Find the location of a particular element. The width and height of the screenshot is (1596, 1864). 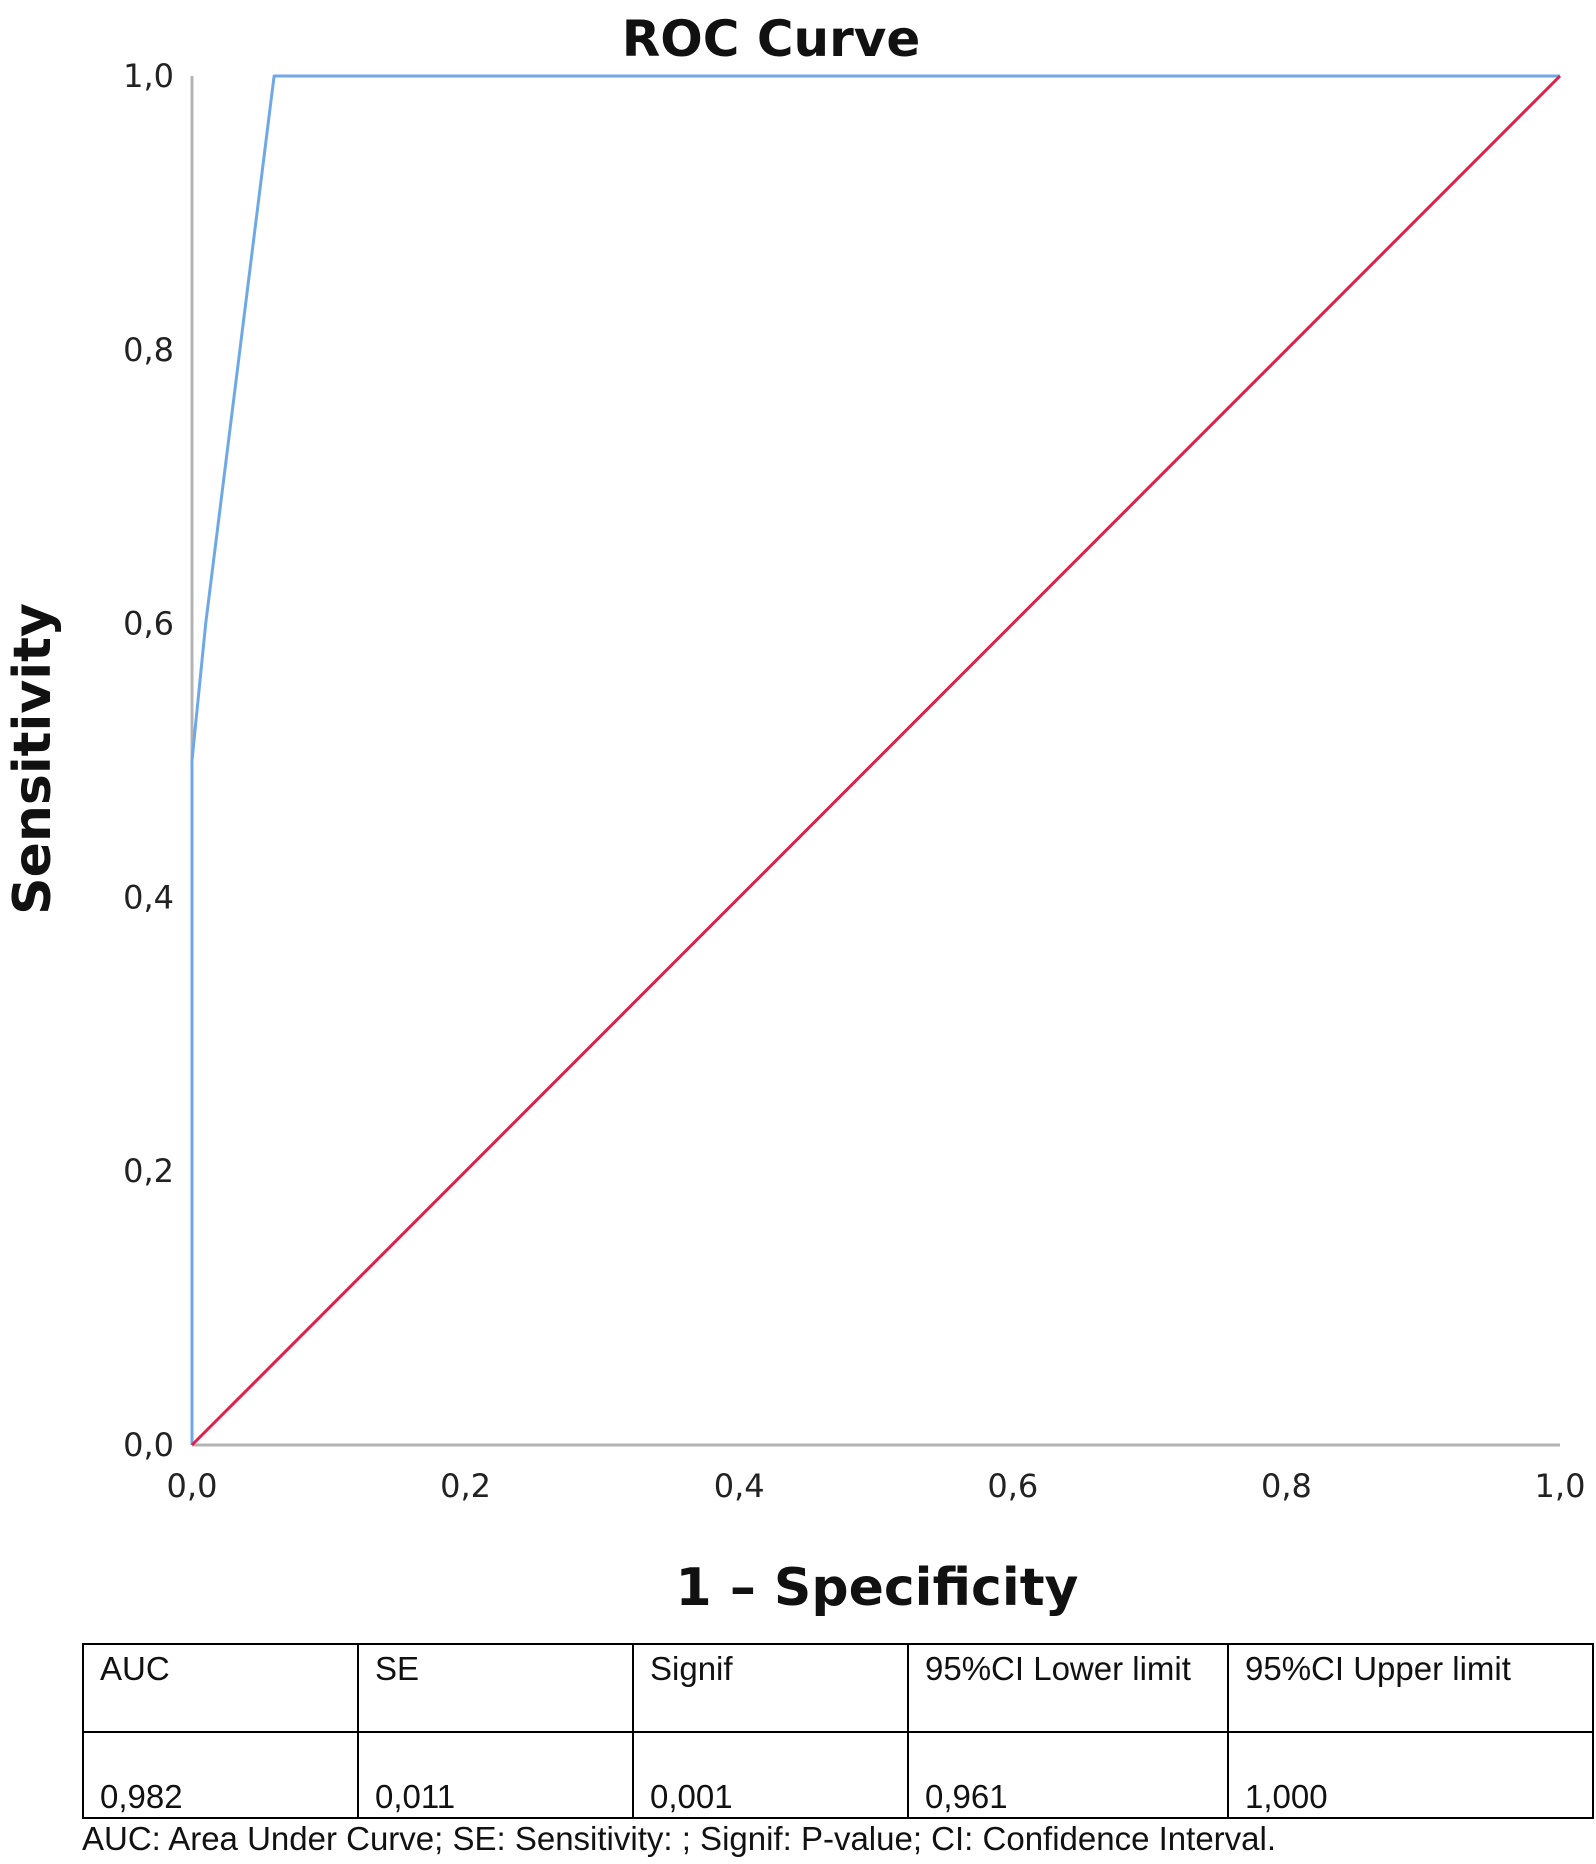

y-tick-label: 0,2 is located at coordinates (148, 1171).